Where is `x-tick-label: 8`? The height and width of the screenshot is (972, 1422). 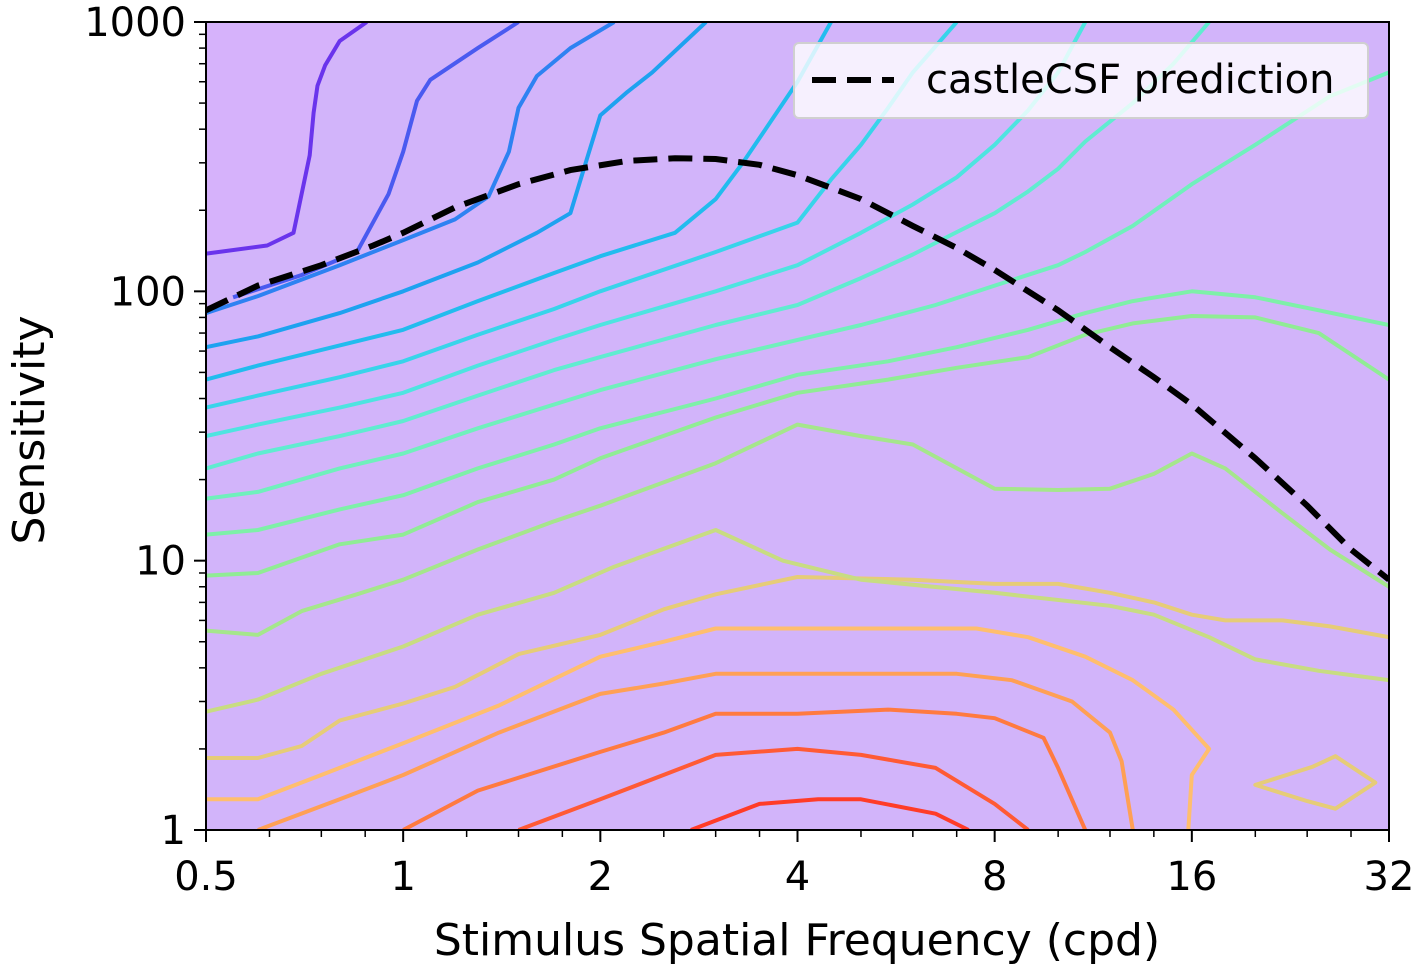
x-tick-label: 8 is located at coordinates (994, 877).